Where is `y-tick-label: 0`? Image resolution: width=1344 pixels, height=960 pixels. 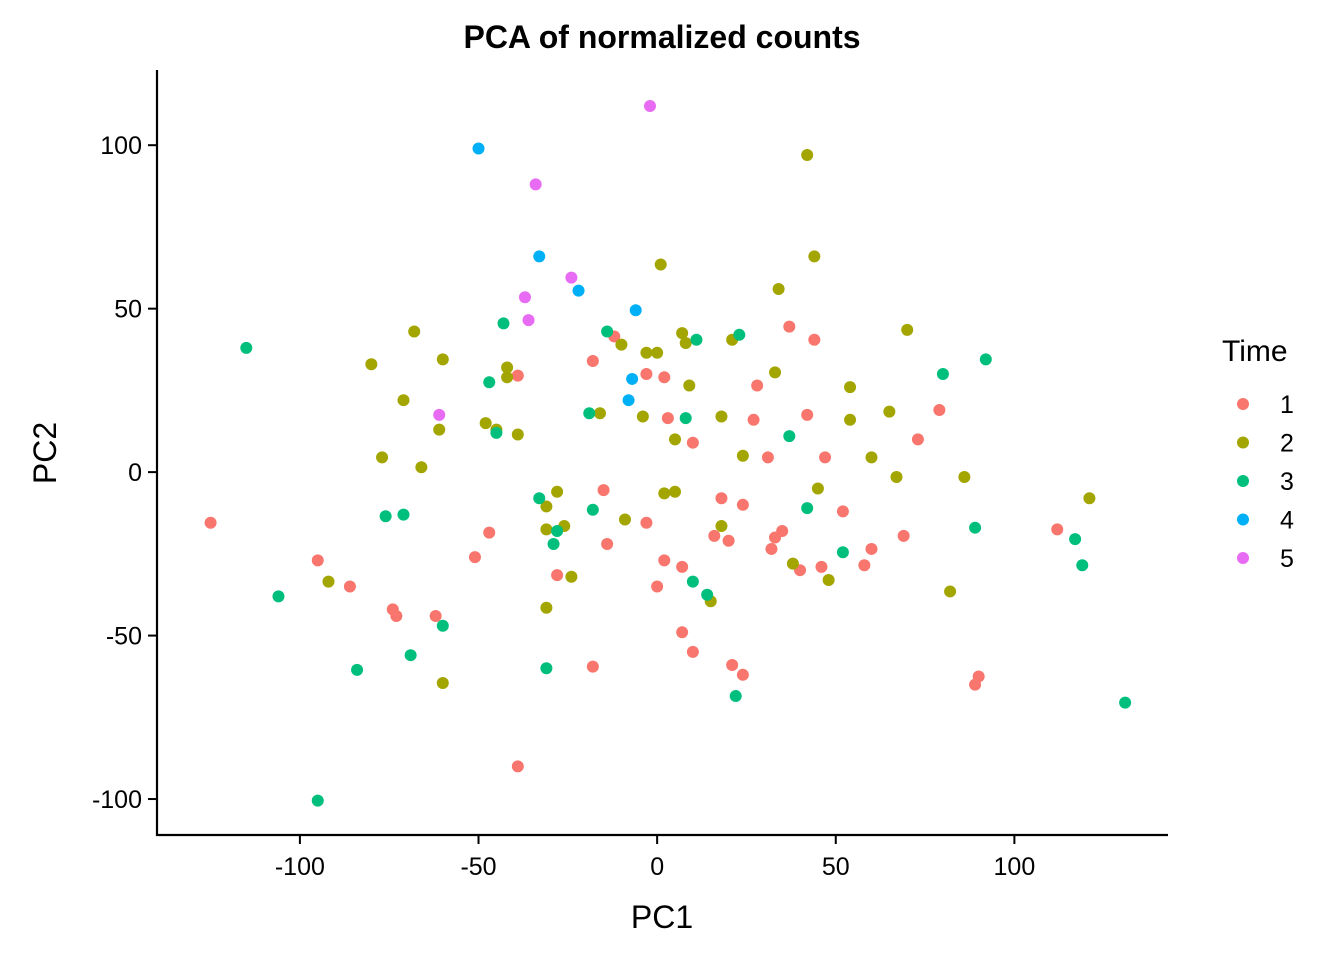
y-tick-label: 0 is located at coordinates (135, 473).